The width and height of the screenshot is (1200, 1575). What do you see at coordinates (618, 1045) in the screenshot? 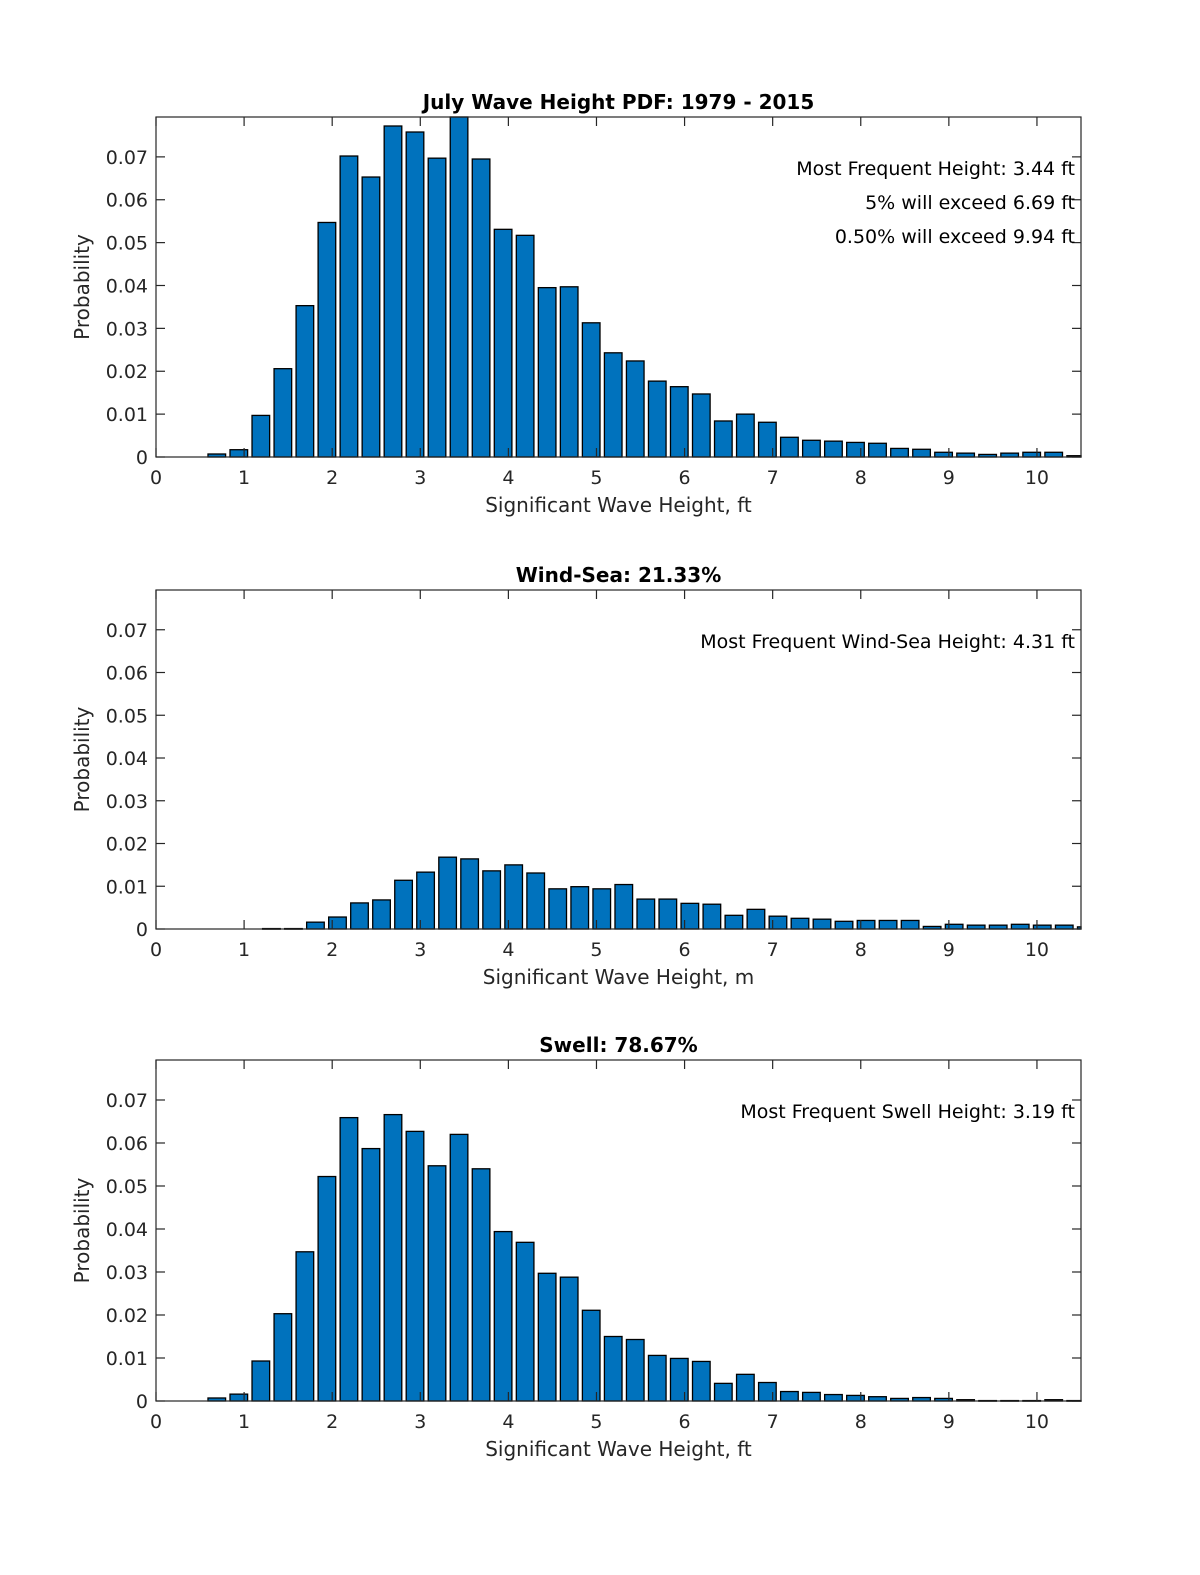
I see `chart-title-swell: Swell: 78.67%` at bounding box center [618, 1045].